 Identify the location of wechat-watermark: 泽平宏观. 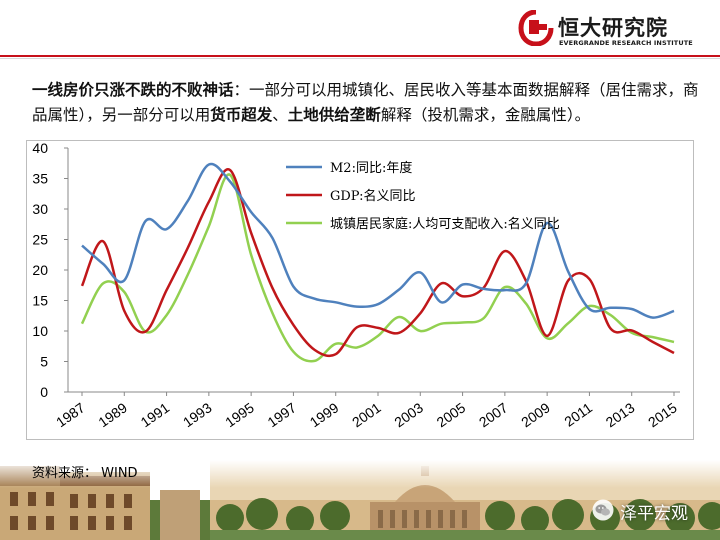
(653, 510).